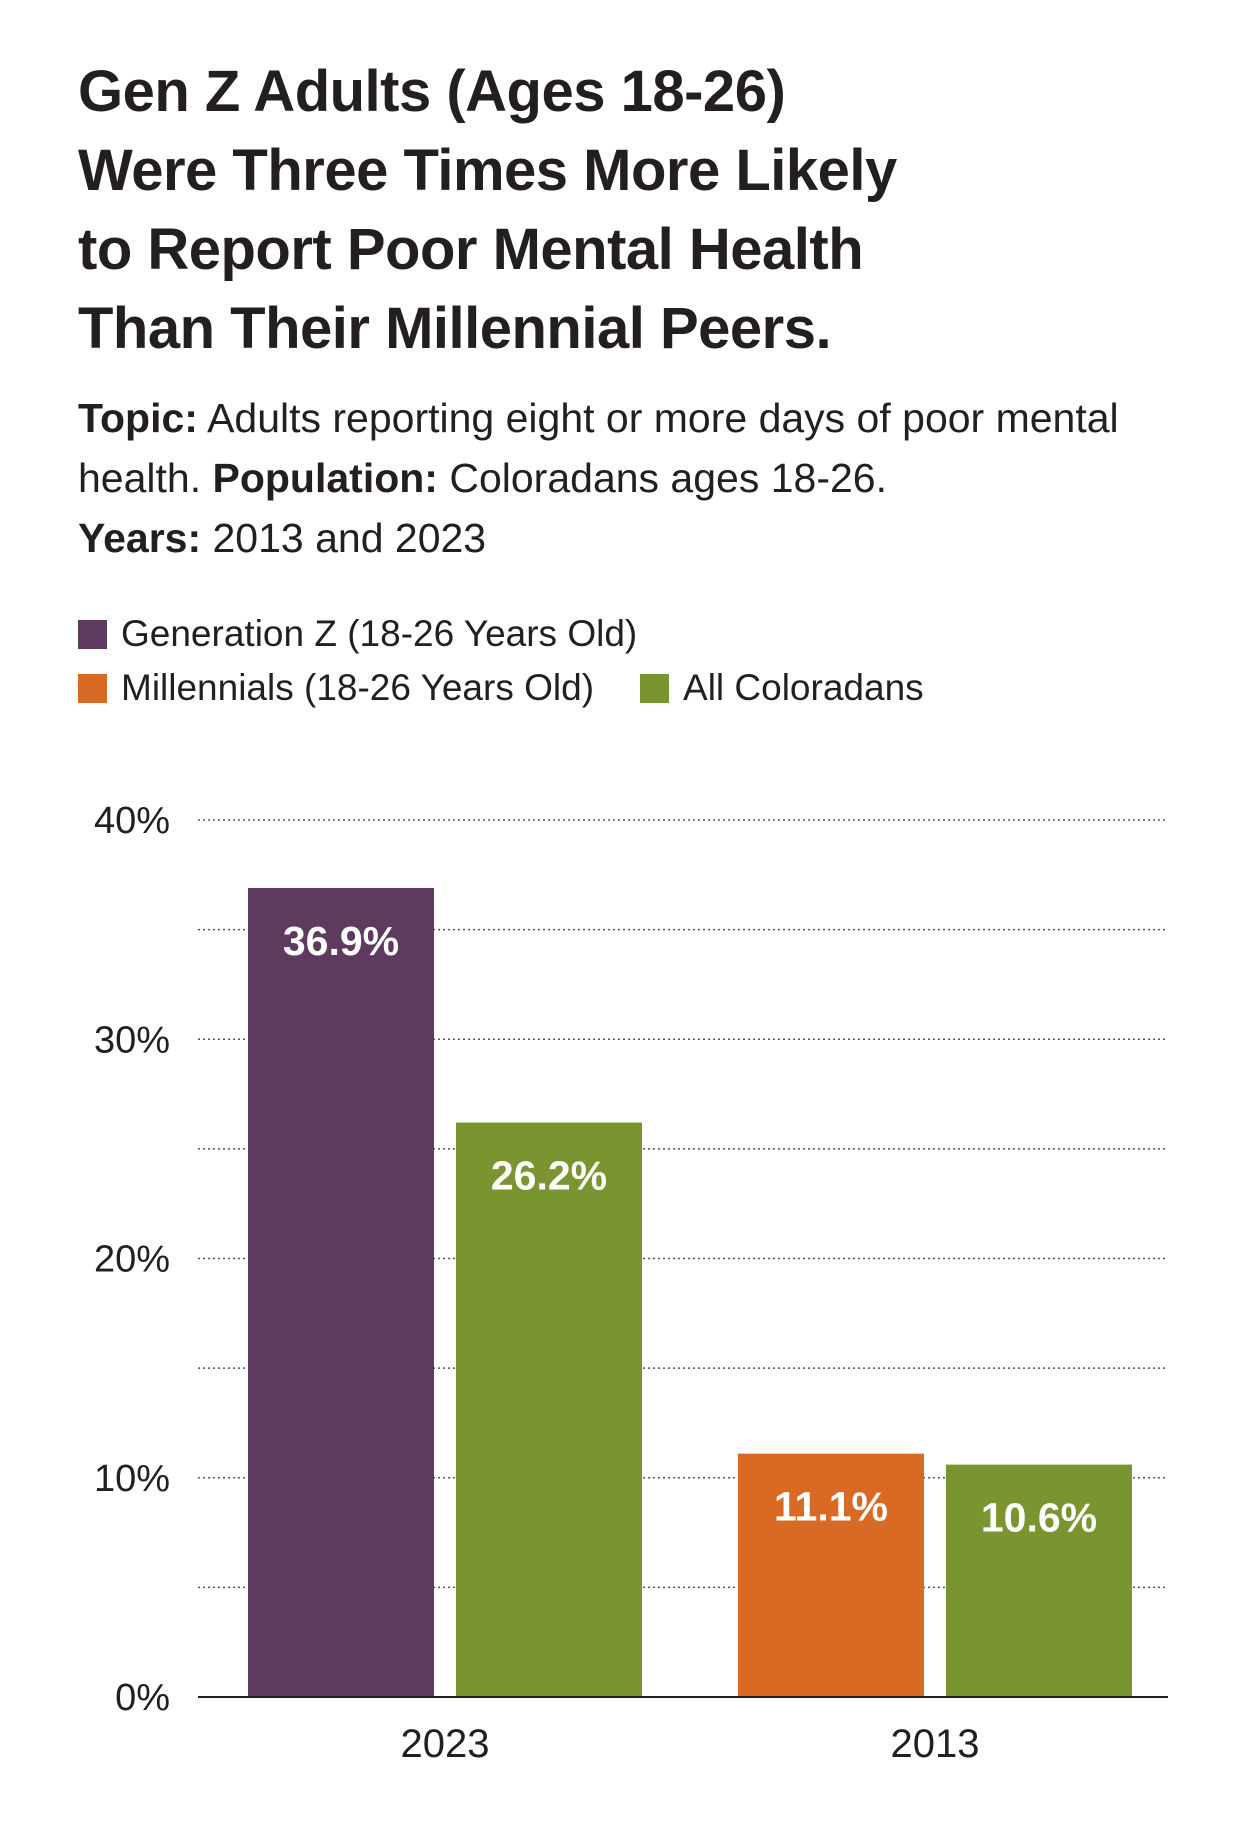 The width and height of the screenshot is (1250, 1829). I want to click on y-tick-label: 10%, so click(132, 1479).